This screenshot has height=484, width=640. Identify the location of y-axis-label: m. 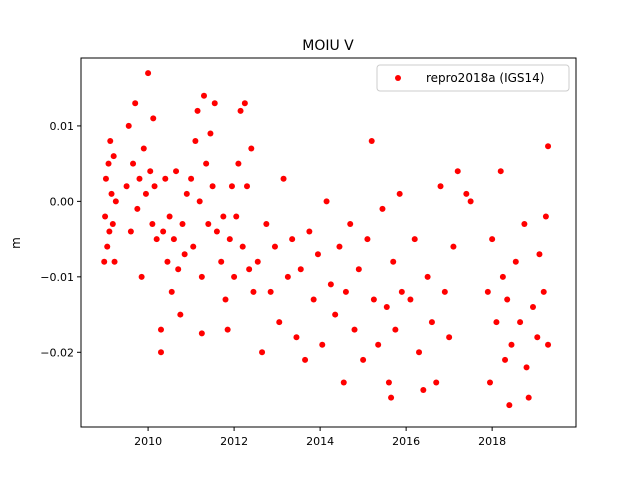
(16, 243).